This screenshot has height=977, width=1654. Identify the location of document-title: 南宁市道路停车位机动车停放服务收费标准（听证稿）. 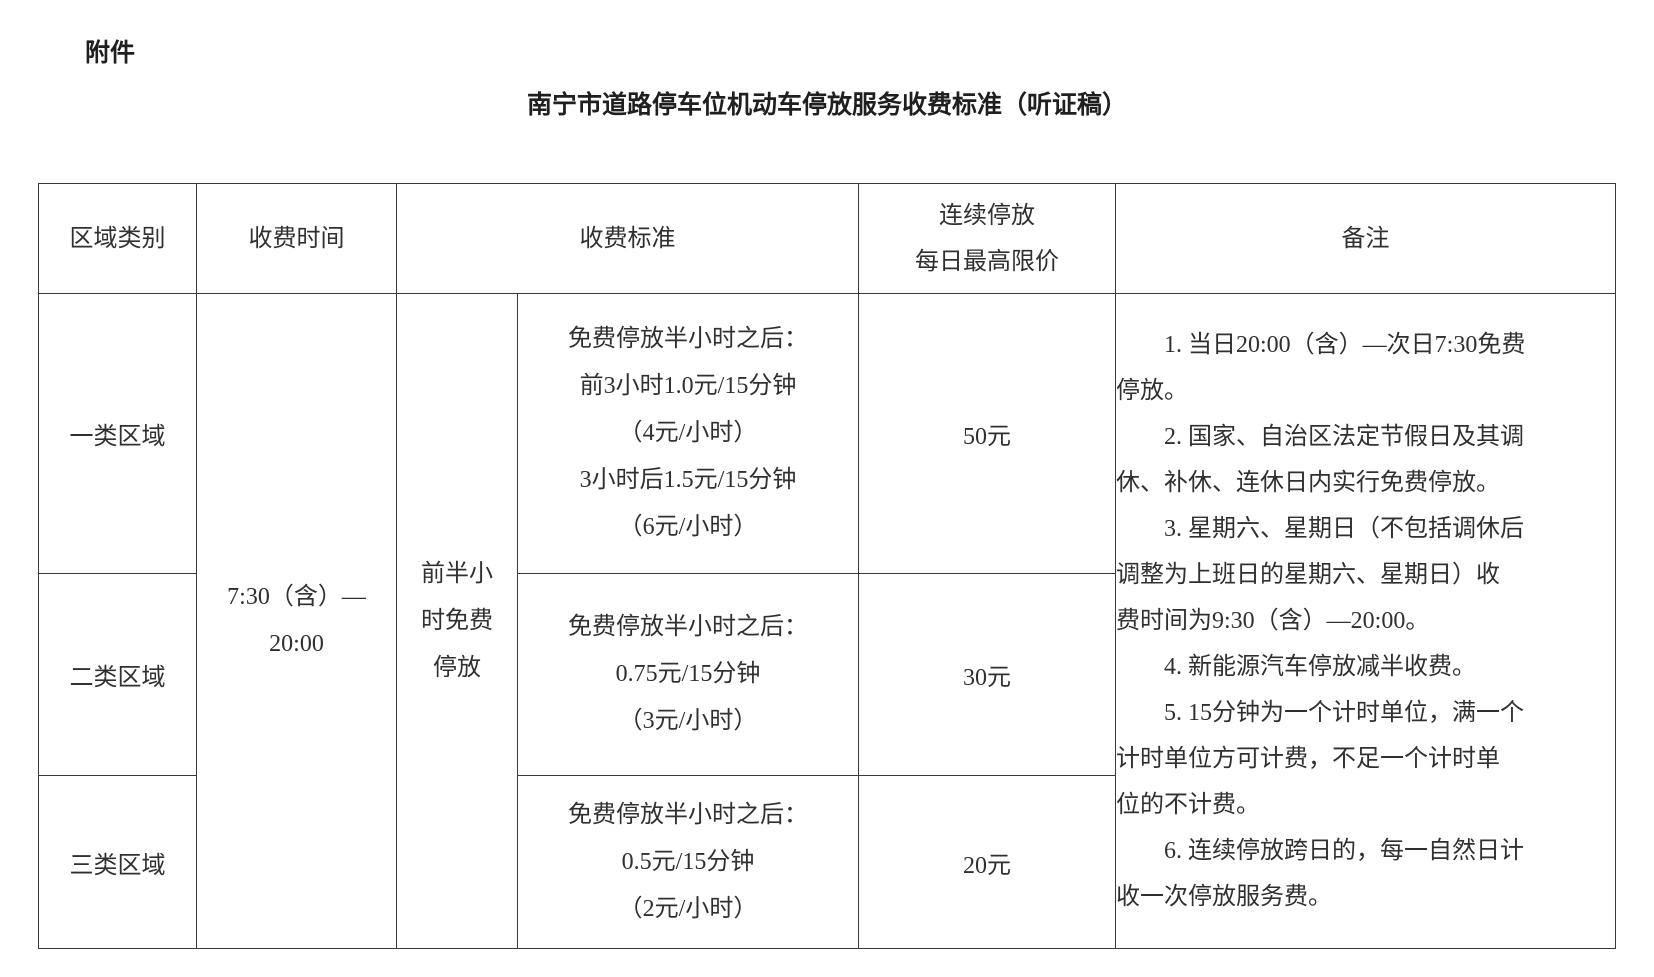
(826, 105).